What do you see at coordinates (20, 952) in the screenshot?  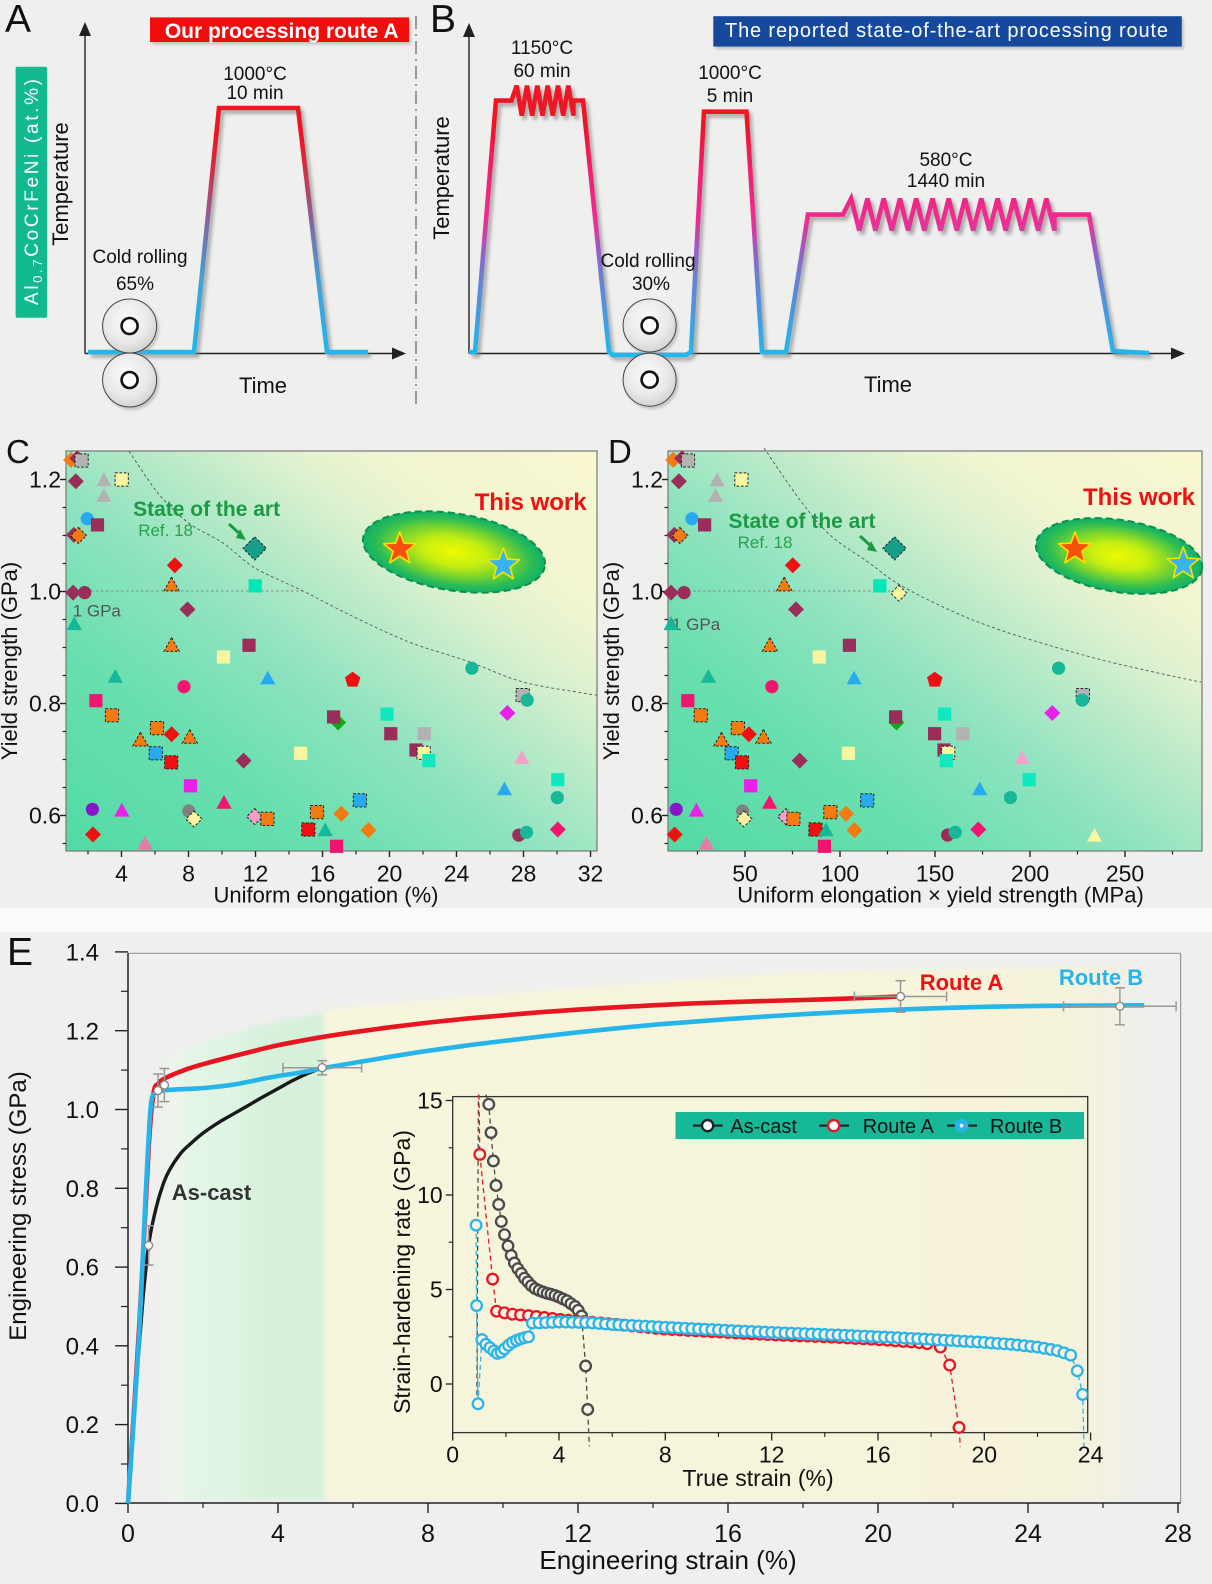 I see `svg-text: E` at bounding box center [20, 952].